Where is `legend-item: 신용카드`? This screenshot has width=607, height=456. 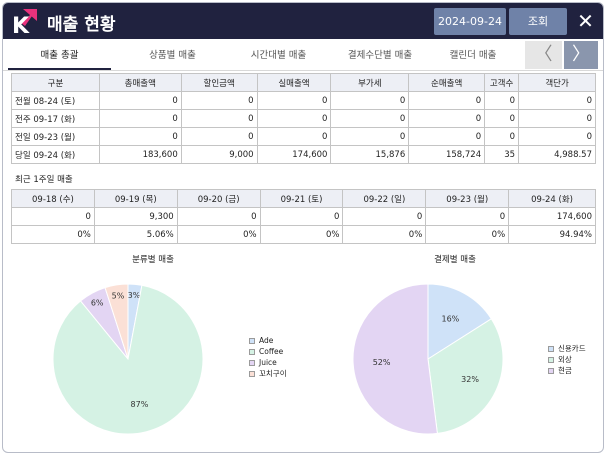
legend-item: 신용카드 is located at coordinates (567, 348).